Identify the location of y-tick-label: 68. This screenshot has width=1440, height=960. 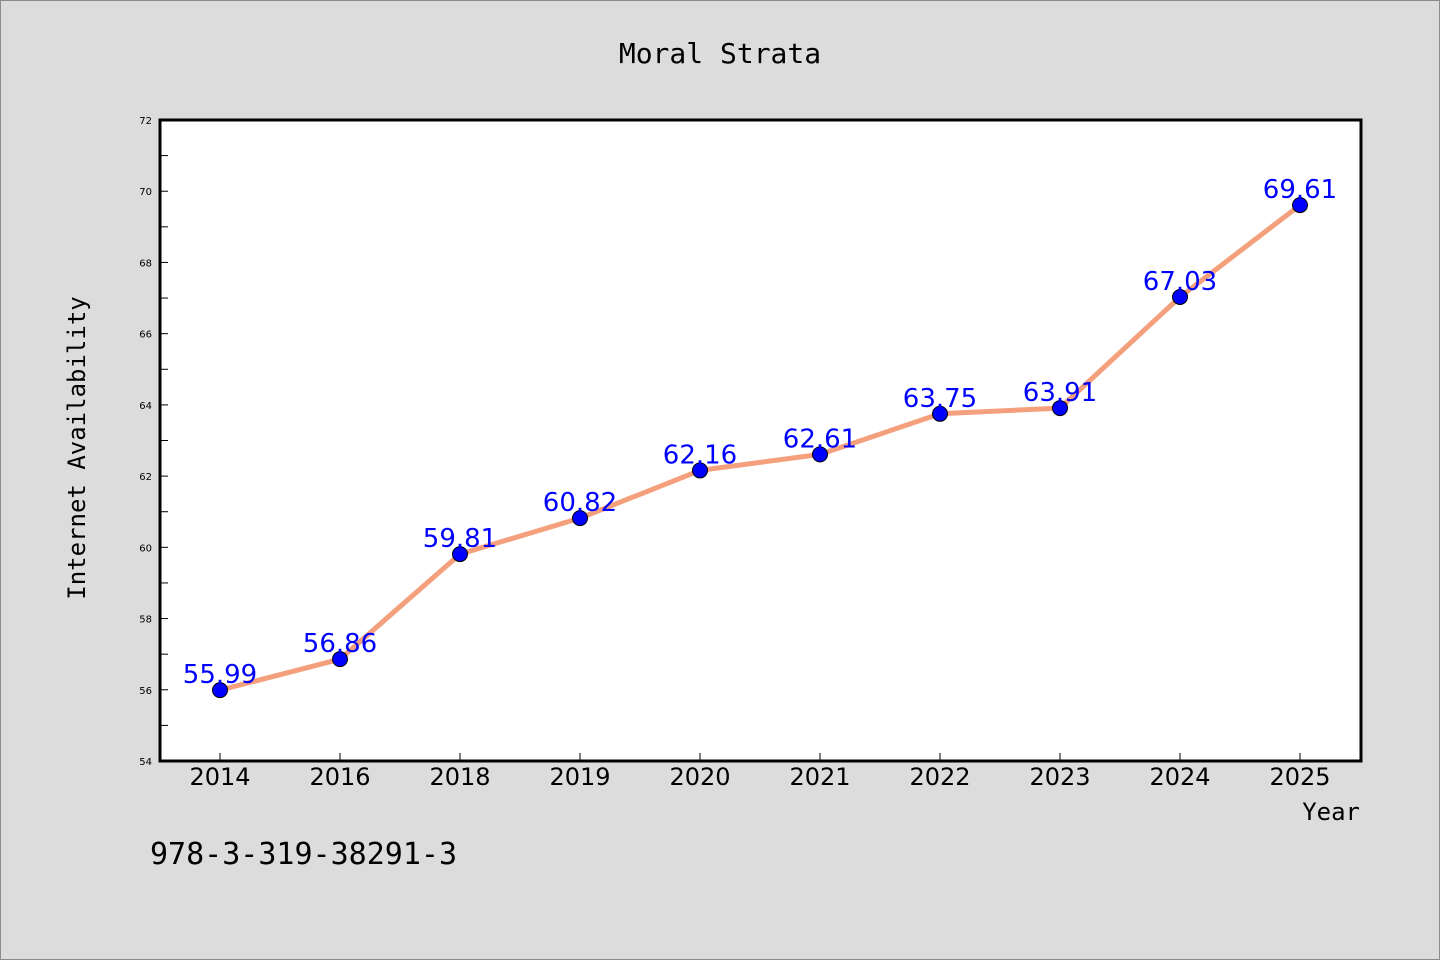
(145, 263).